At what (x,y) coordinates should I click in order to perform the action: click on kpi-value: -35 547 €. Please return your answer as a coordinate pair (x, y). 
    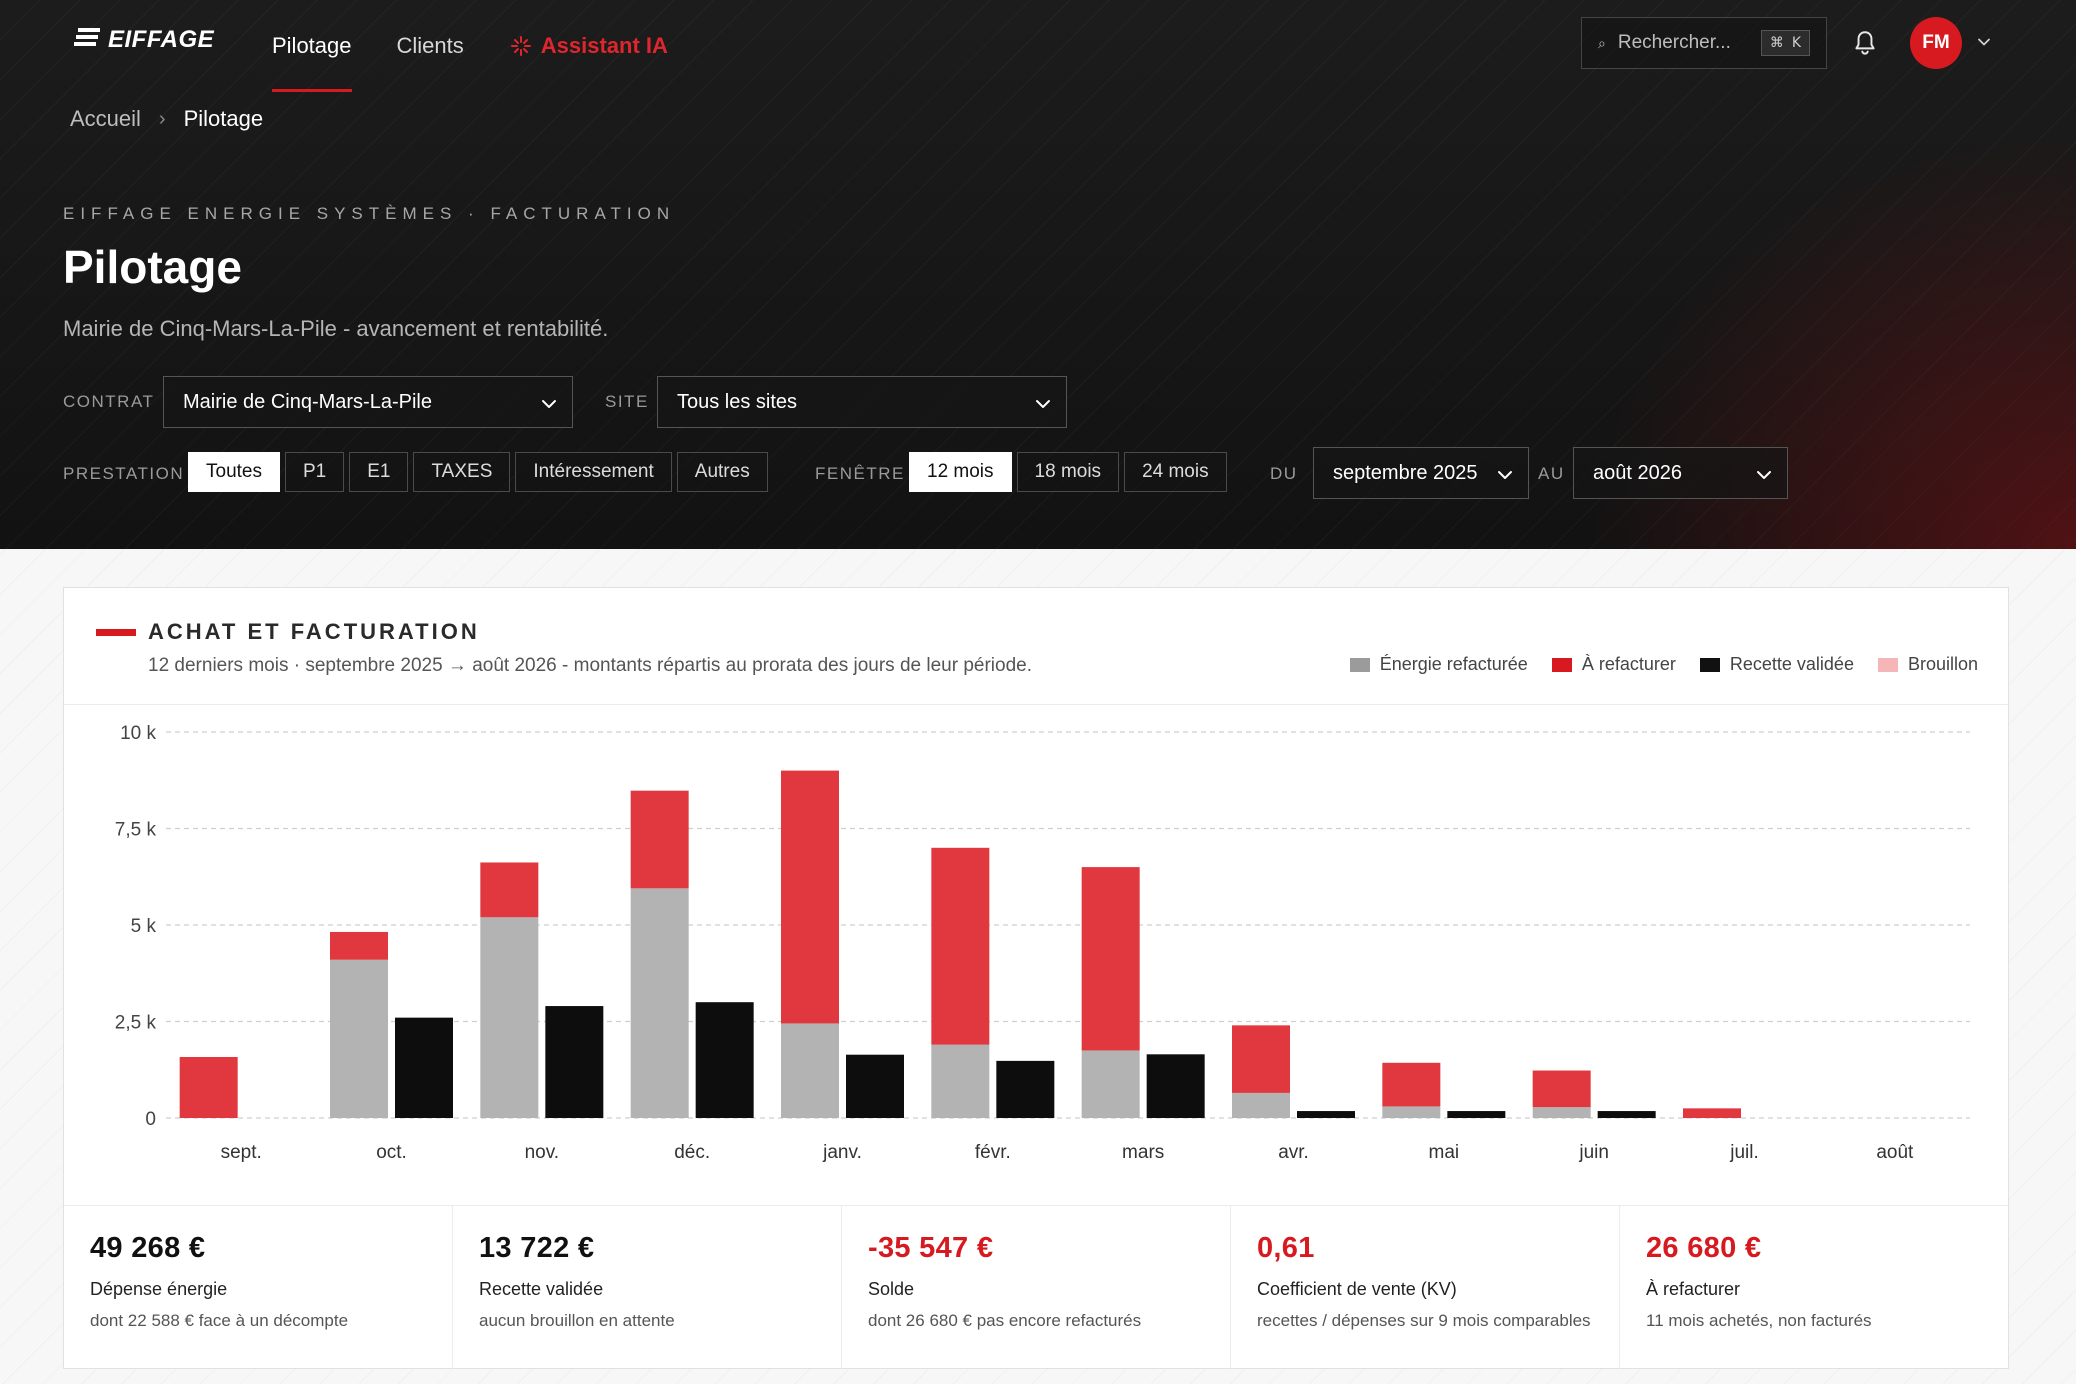
    Looking at the image, I should click on (931, 1248).